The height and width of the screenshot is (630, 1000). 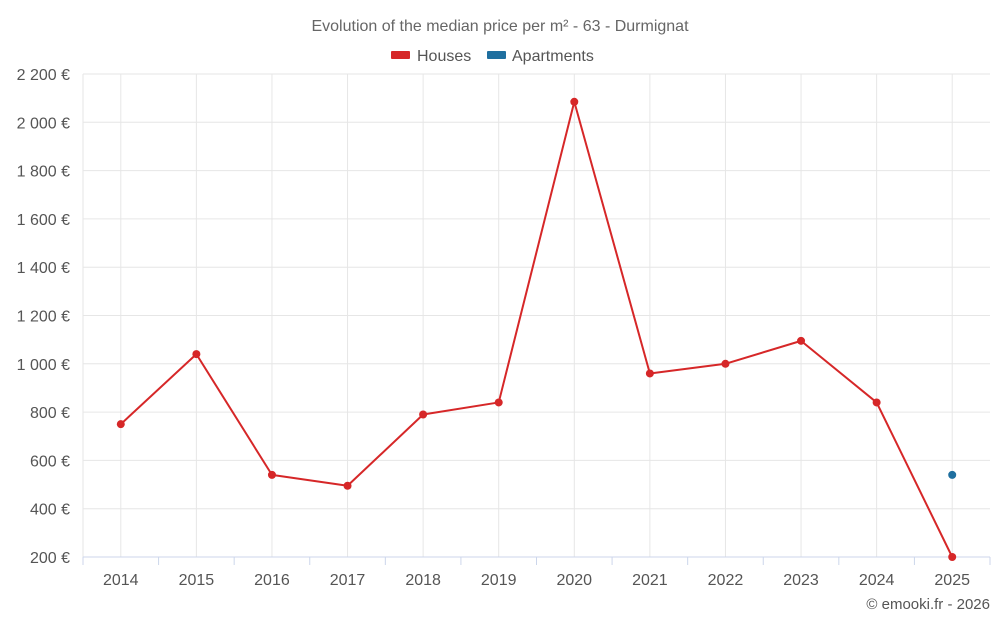 I want to click on y-tick-label: 800 €, so click(x=50, y=413).